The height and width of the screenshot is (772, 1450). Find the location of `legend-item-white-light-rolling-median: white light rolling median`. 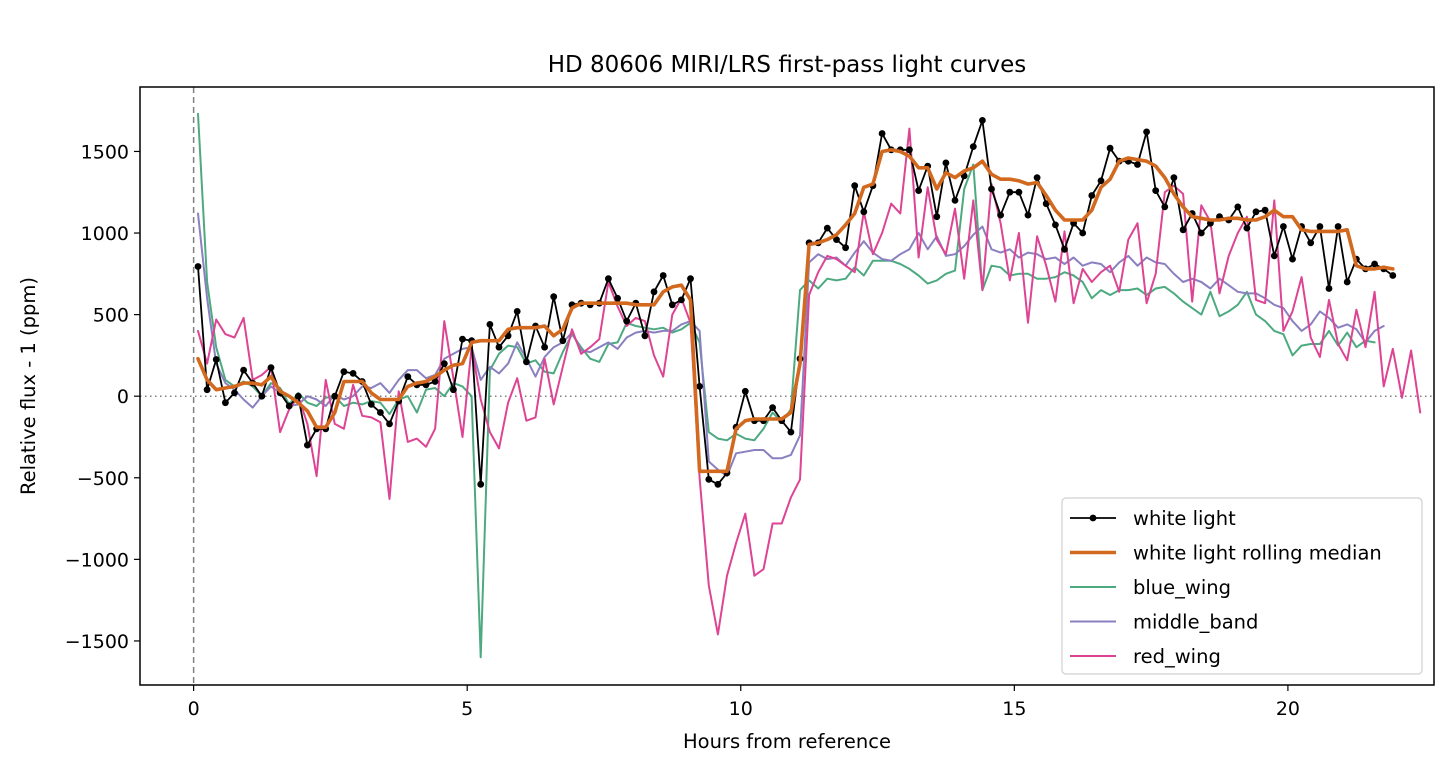

legend-item-white-light-rolling-median: white light rolling median is located at coordinates (1226, 553).